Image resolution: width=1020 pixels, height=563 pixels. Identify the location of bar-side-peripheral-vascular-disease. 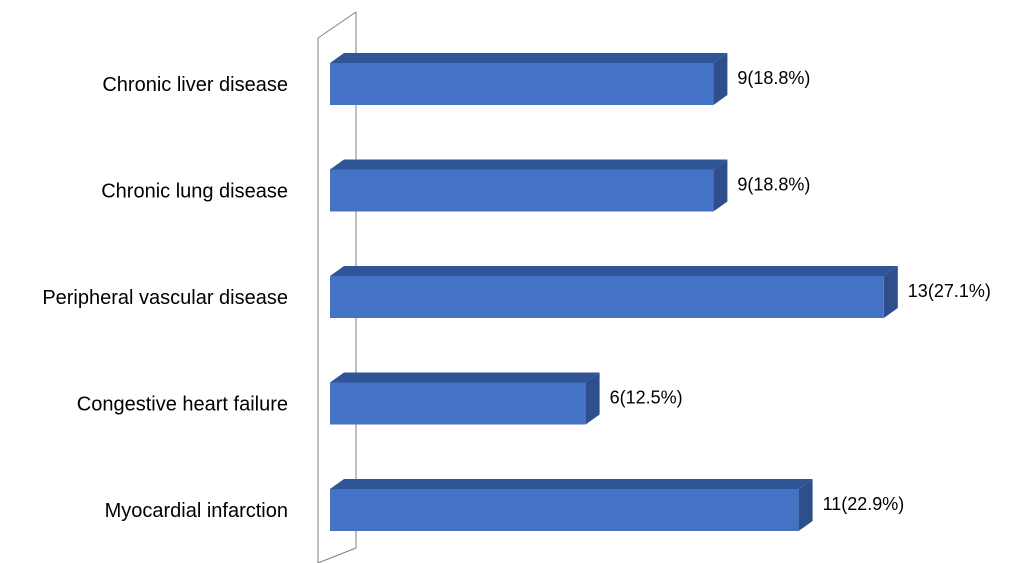
(890, 292).